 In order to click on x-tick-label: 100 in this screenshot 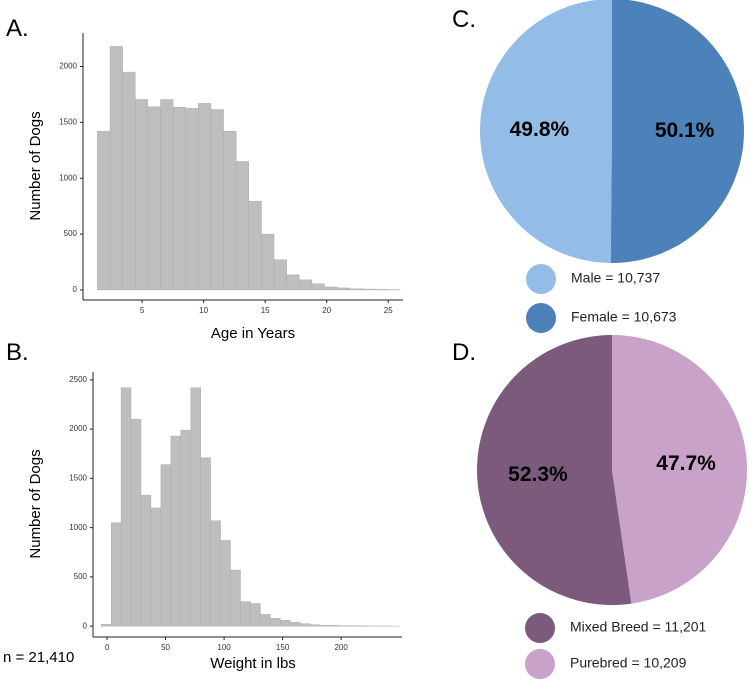, I will do `click(224, 647)`.